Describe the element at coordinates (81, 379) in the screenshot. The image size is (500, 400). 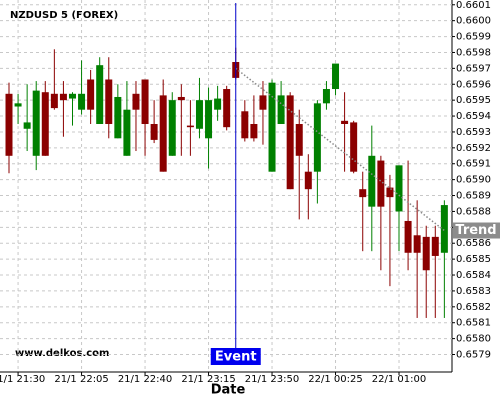
I see `x-tick-label: 21/1 22:05` at that location.